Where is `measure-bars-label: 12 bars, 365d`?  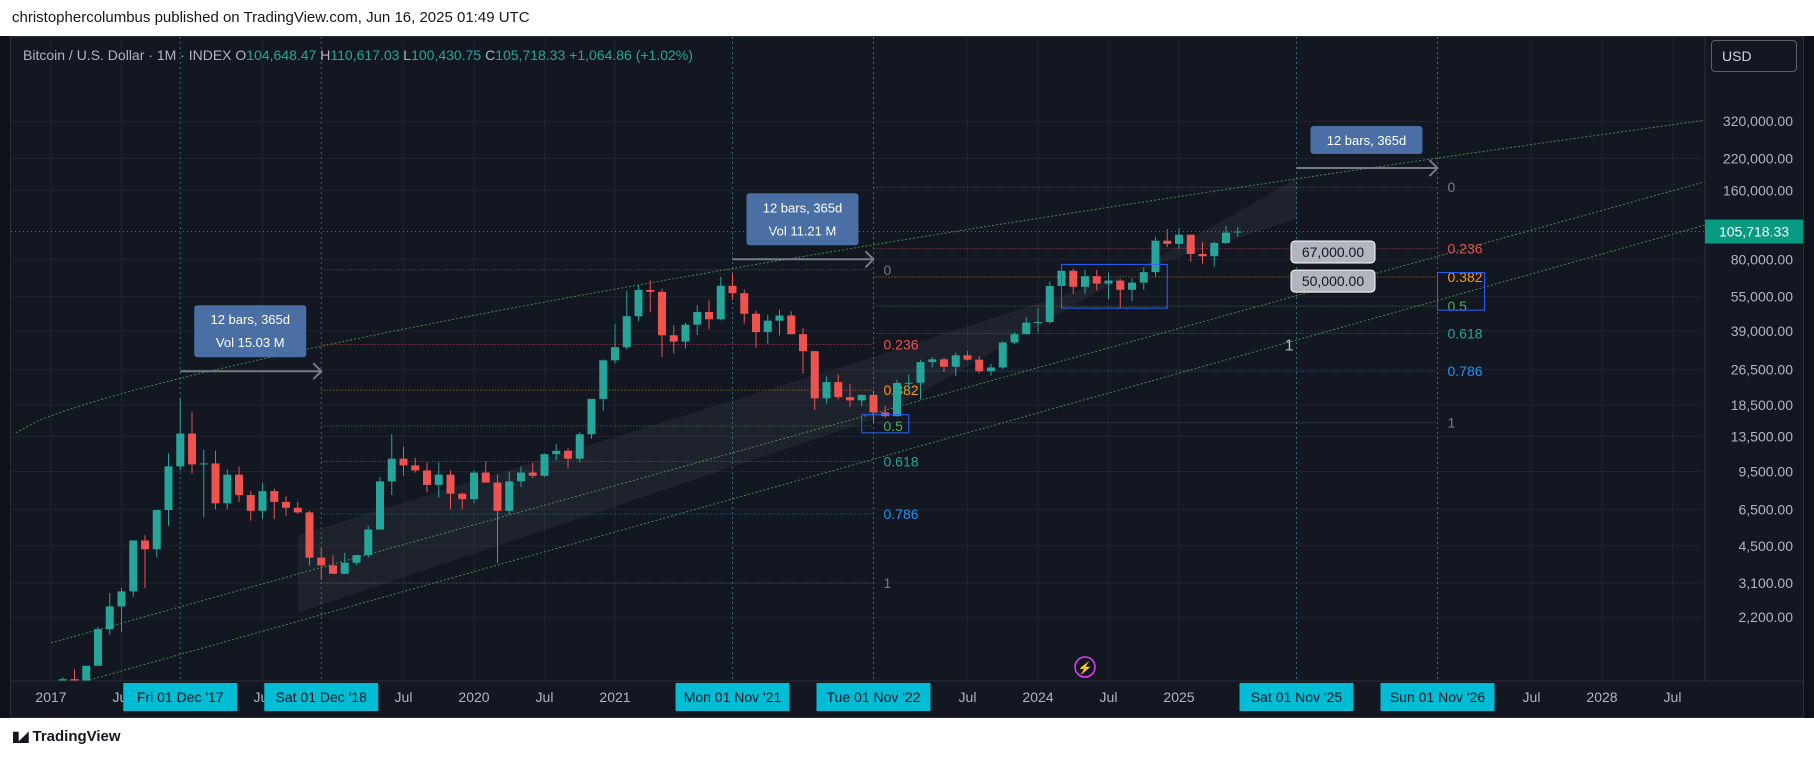 measure-bars-label: 12 bars, 365d is located at coordinates (250, 319).